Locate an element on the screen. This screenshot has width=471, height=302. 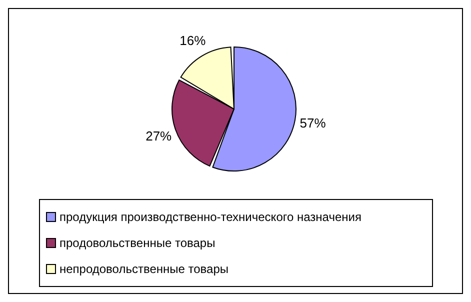
data-label: 57% is located at coordinates (313, 122).